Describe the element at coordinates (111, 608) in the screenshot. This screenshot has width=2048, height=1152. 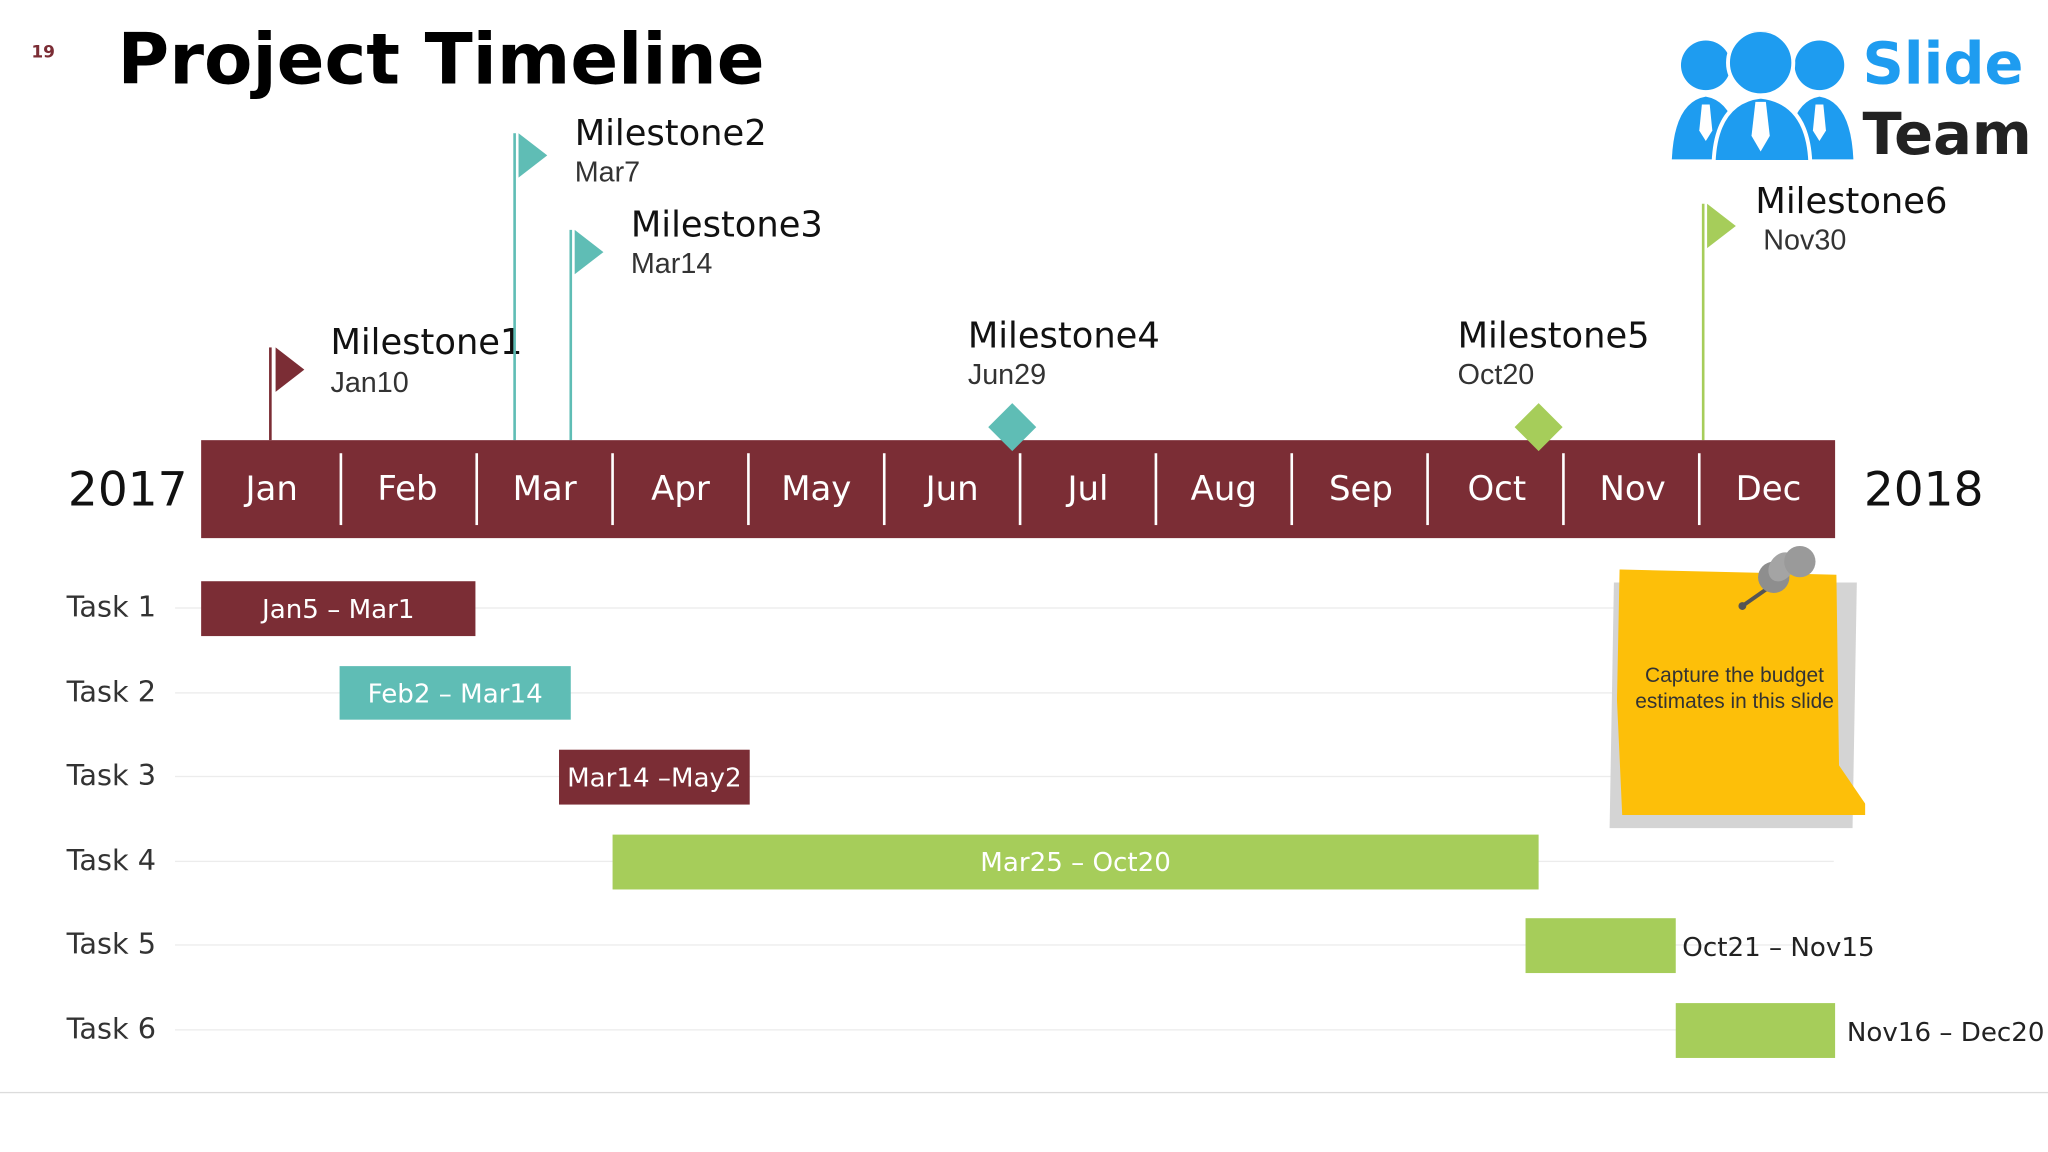
I see `task1-label: Task 1` at that location.